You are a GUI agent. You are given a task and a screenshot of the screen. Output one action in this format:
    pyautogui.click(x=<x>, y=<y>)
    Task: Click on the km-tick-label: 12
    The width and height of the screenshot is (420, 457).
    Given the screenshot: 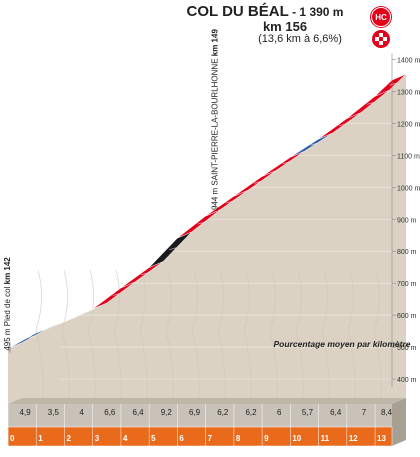 What is the action you would take?
    pyautogui.click(x=353, y=438)
    